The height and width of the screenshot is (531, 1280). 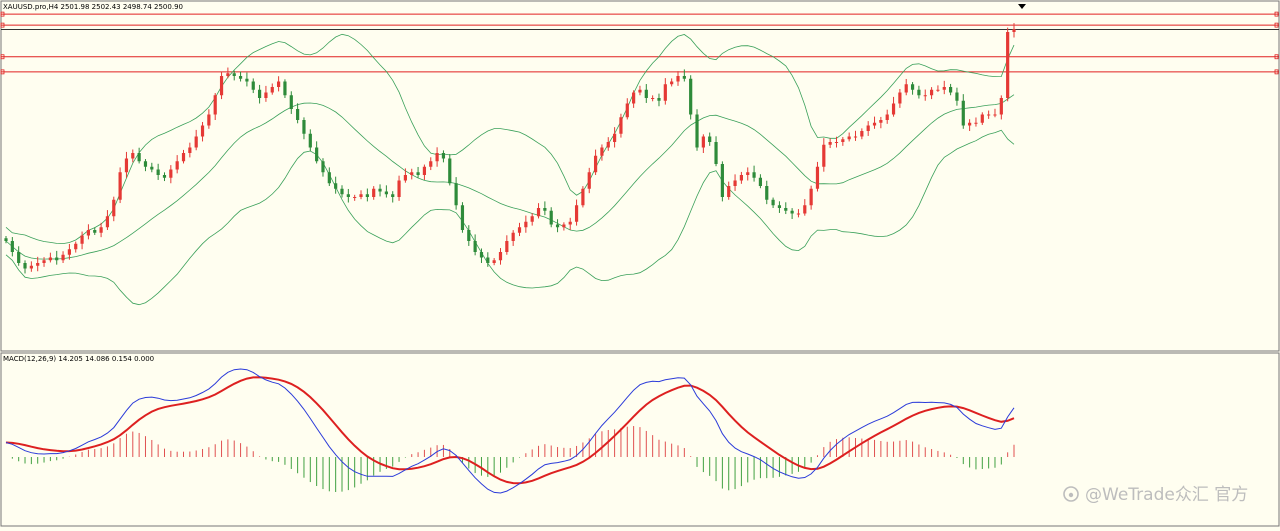 What do you see at coordinates (1071, 494) in the screenshot?
I see `weibo-icon` at bounding box center [1071, 494].